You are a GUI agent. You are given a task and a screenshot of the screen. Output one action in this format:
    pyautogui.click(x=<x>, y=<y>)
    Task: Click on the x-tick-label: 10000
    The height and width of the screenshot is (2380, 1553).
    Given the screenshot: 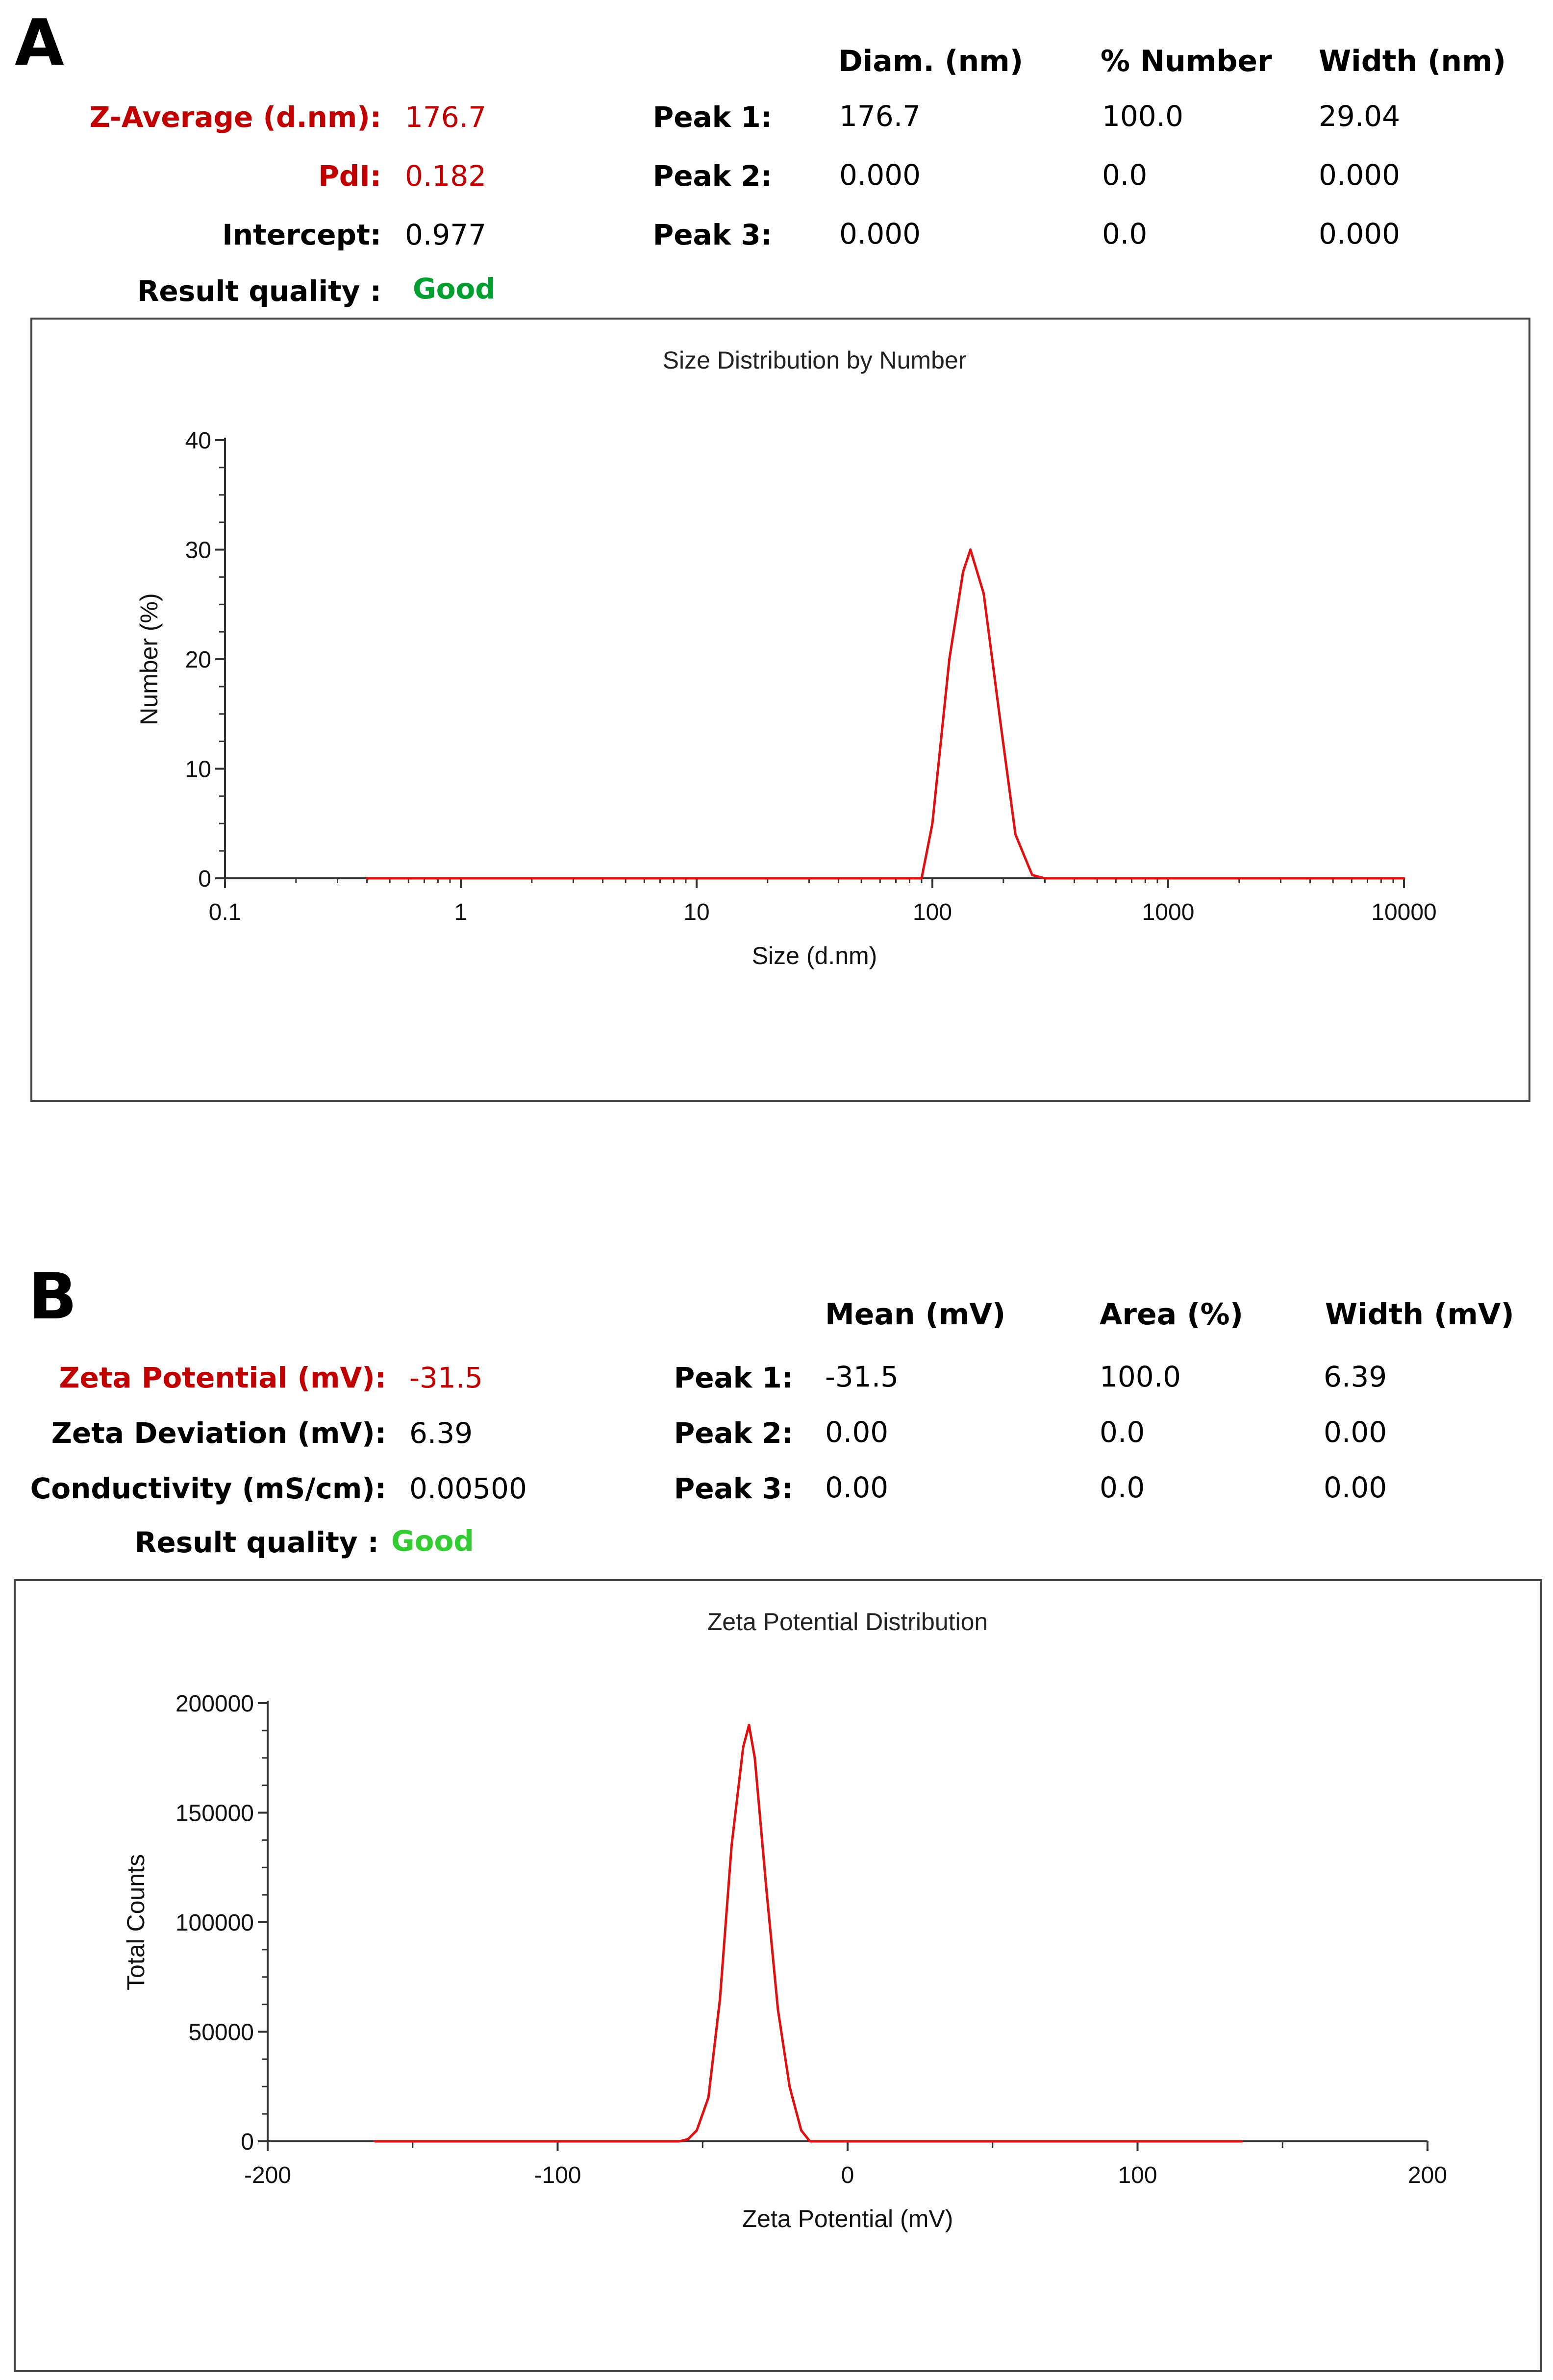 What is the action you would take?
    pyautogui.click(x=1403, y=912)
    